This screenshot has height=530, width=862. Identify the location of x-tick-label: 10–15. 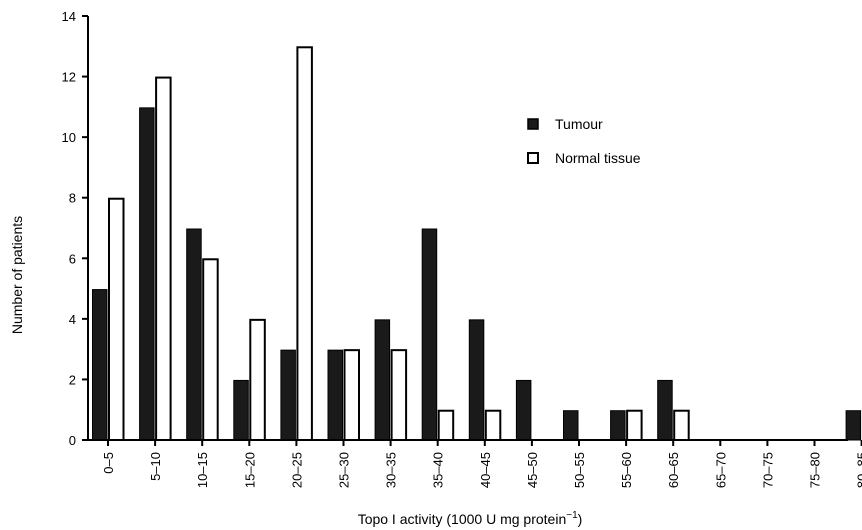
(202, 470).